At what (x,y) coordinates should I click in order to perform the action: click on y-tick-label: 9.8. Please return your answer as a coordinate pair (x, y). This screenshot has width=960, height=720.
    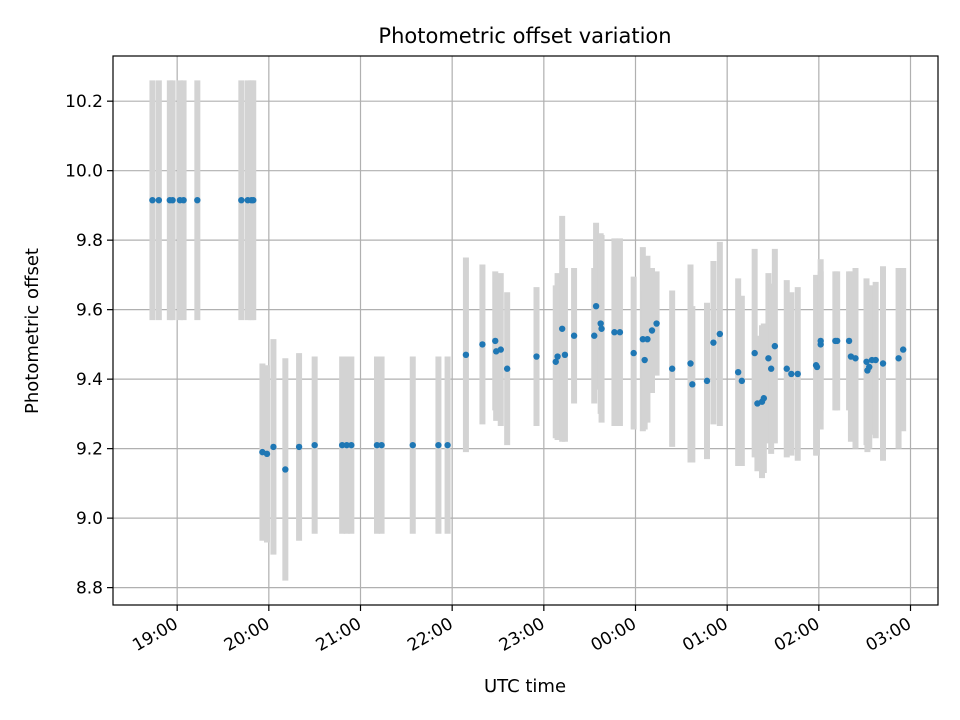
    Looking at the image, I should click on (89, 241).